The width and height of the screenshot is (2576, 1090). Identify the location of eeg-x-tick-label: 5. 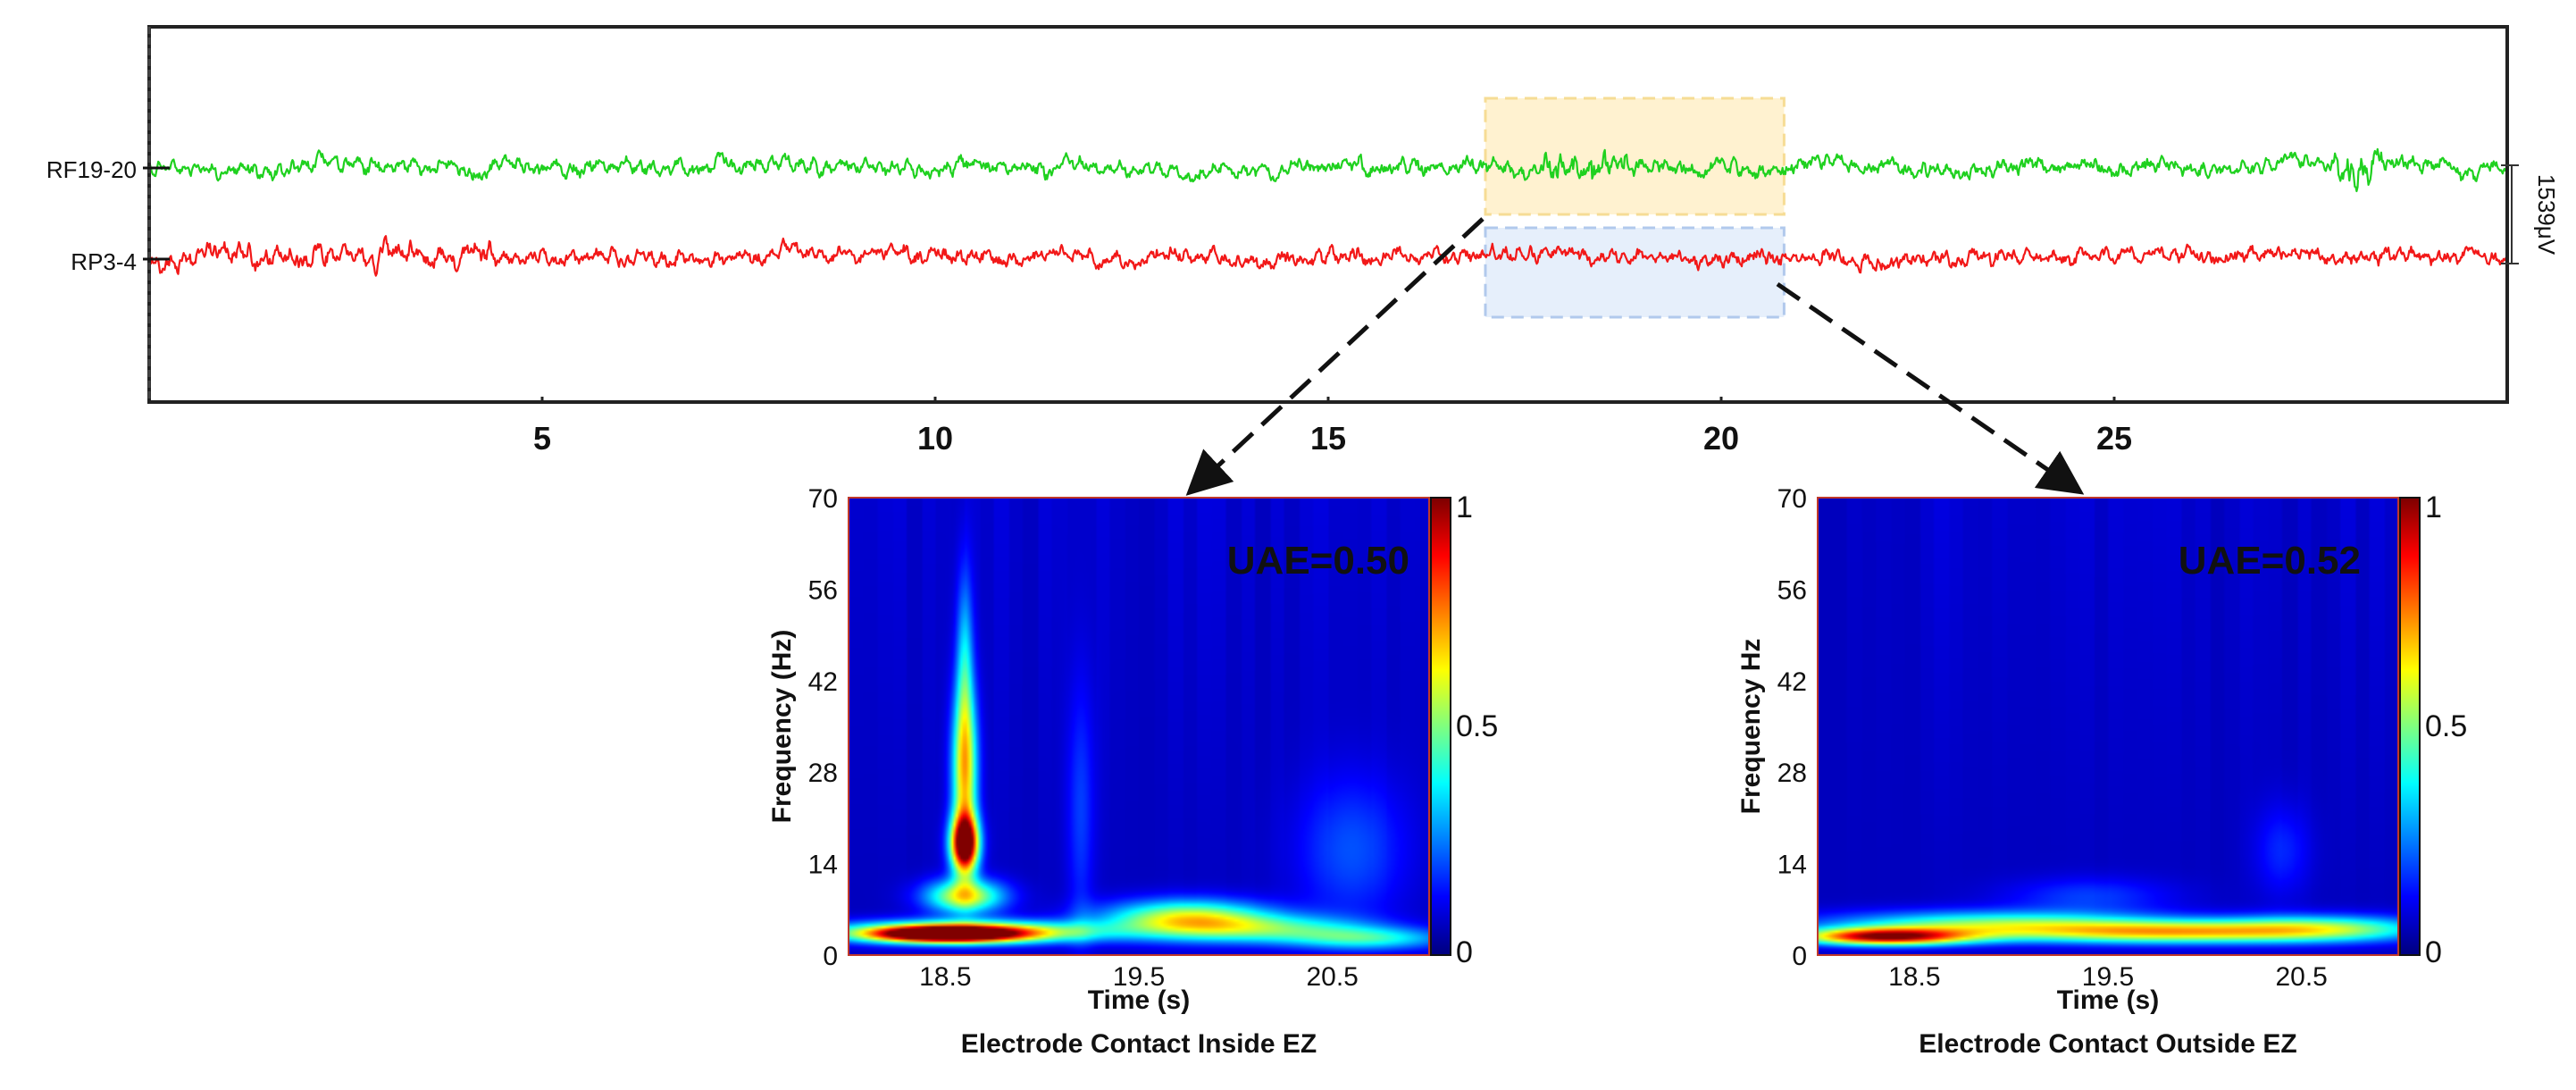
(542, 438).